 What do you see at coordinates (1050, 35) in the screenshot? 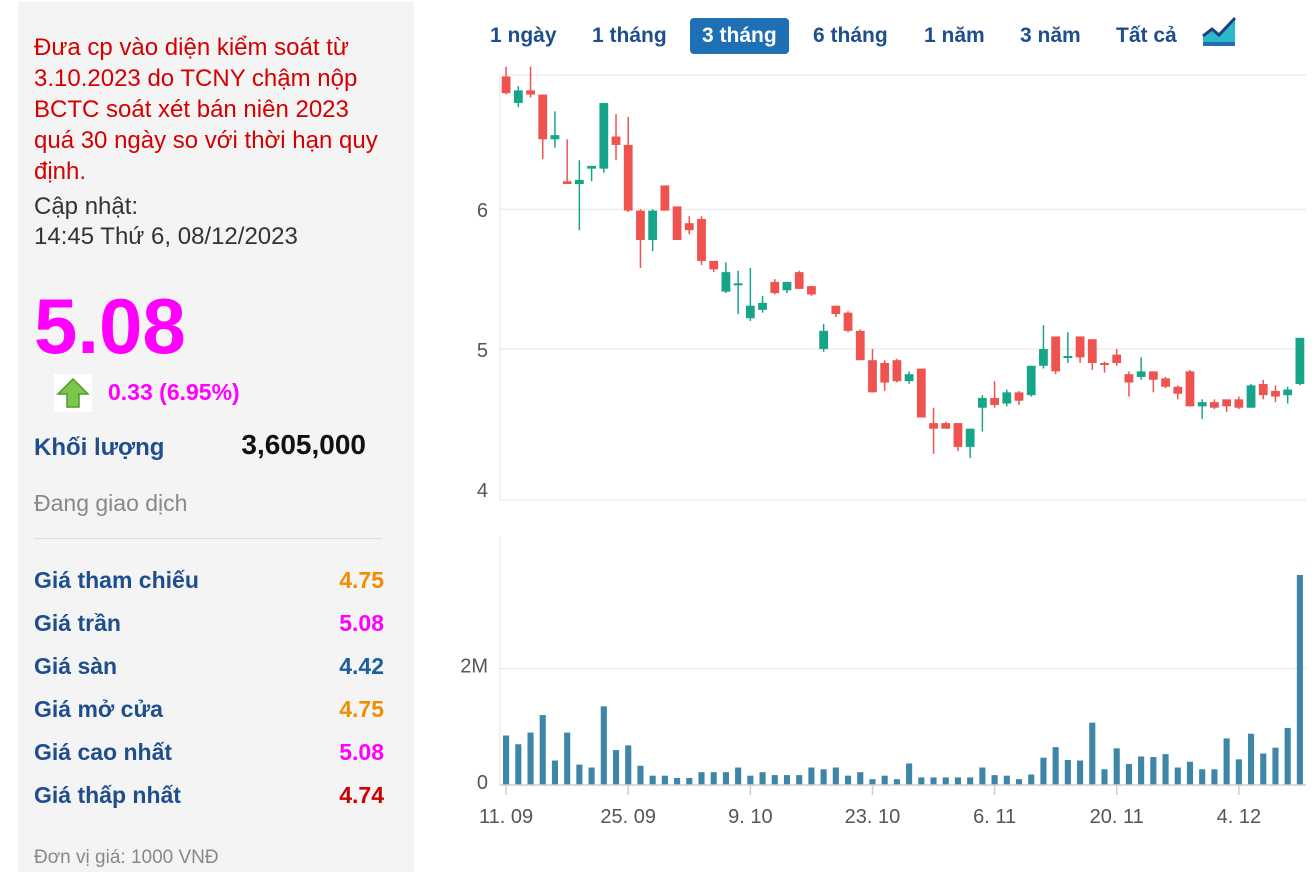
I see `range-3-years: 3 năm` at bounding box center [1050, 35].